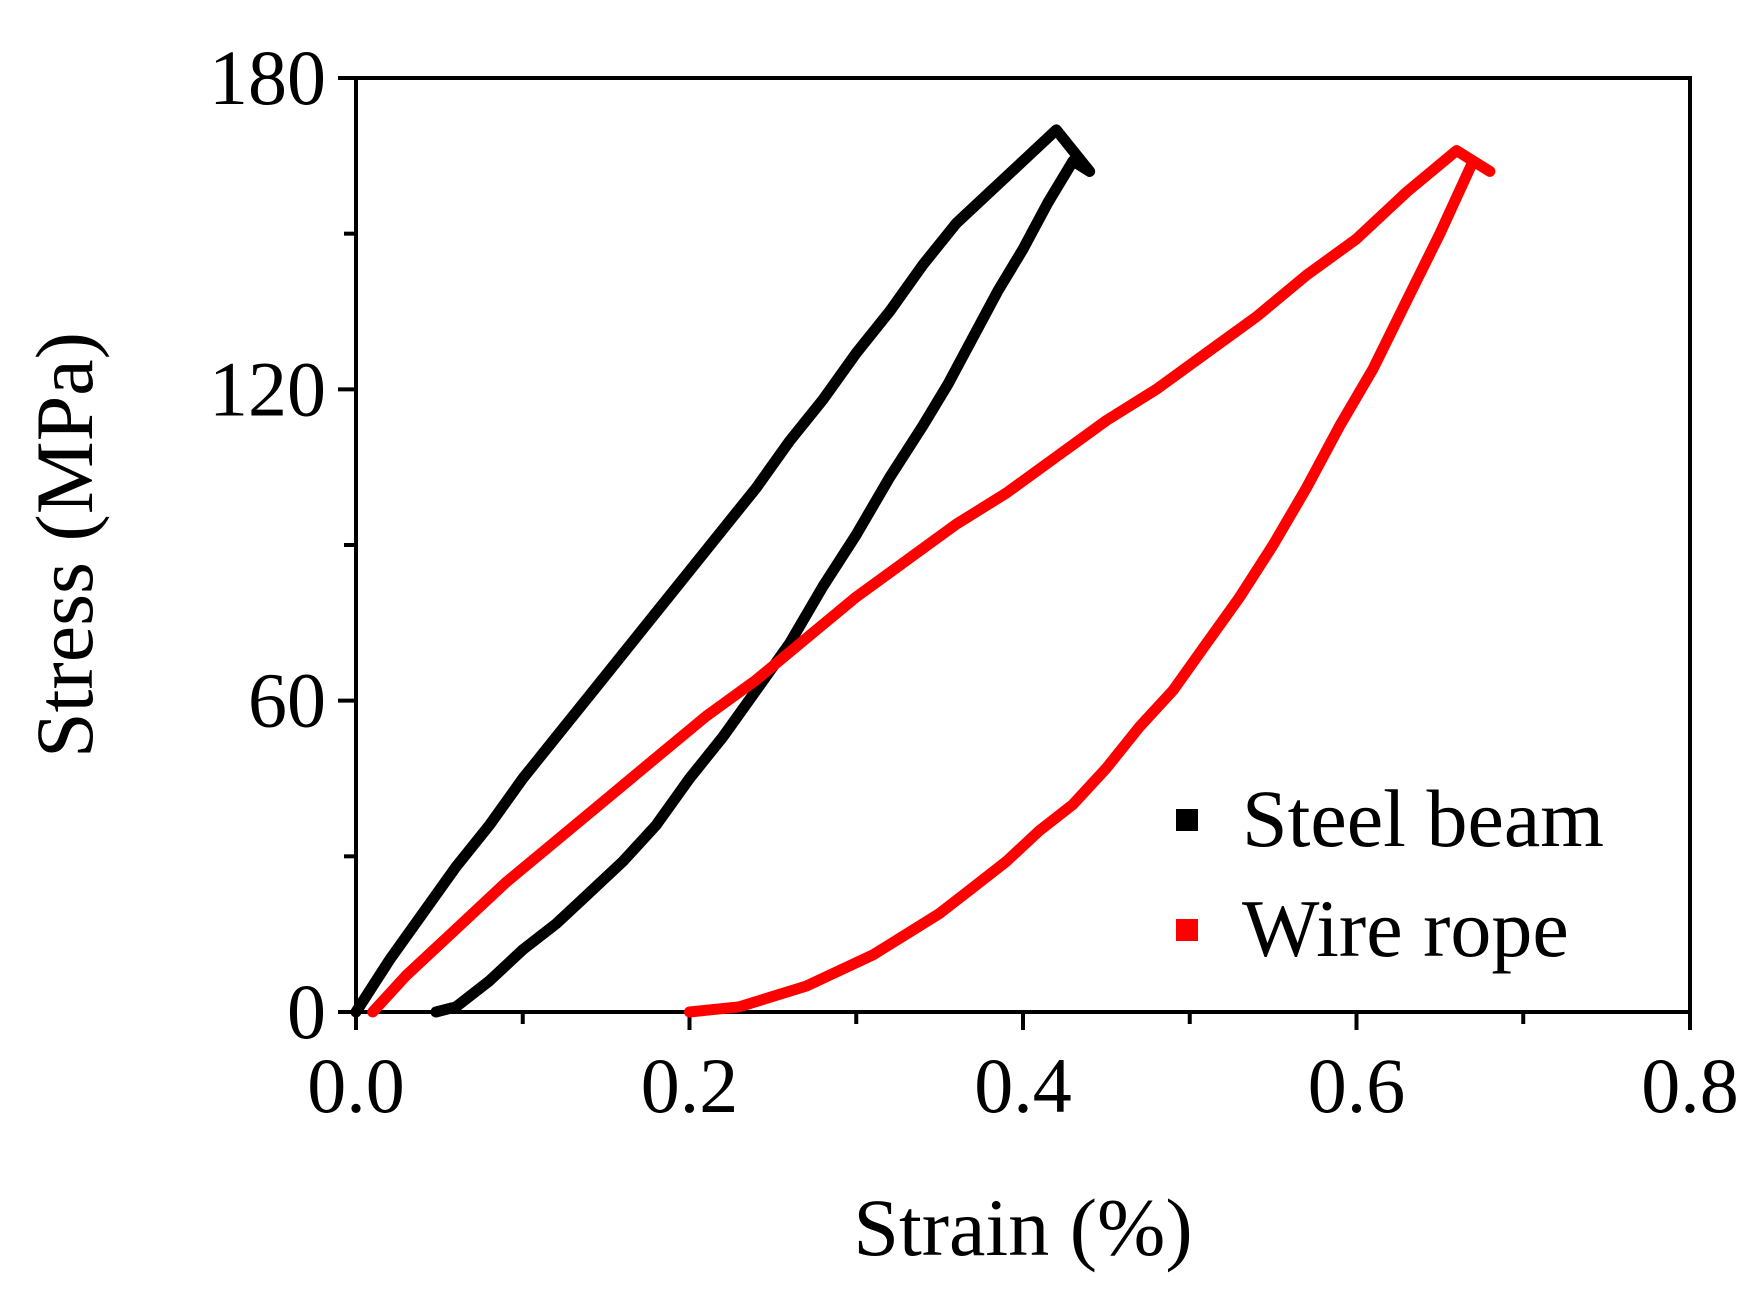  I want to click on legend: Steel beam Wire rope, so click(1390, 873).